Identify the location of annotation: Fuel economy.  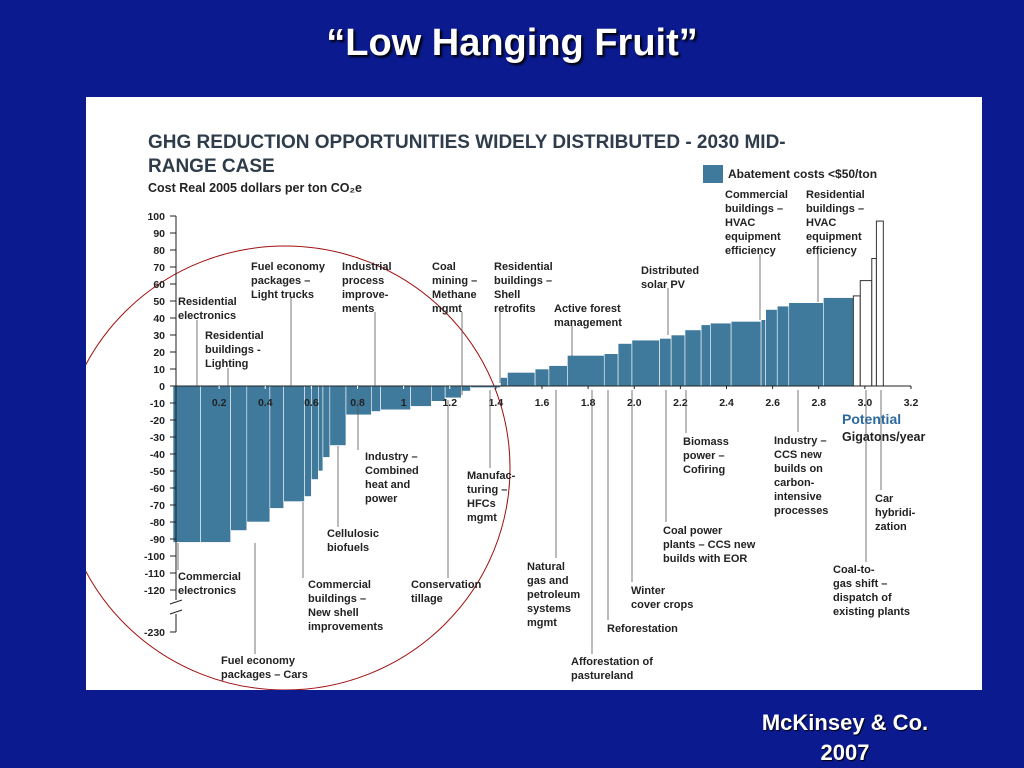
(258, 661).